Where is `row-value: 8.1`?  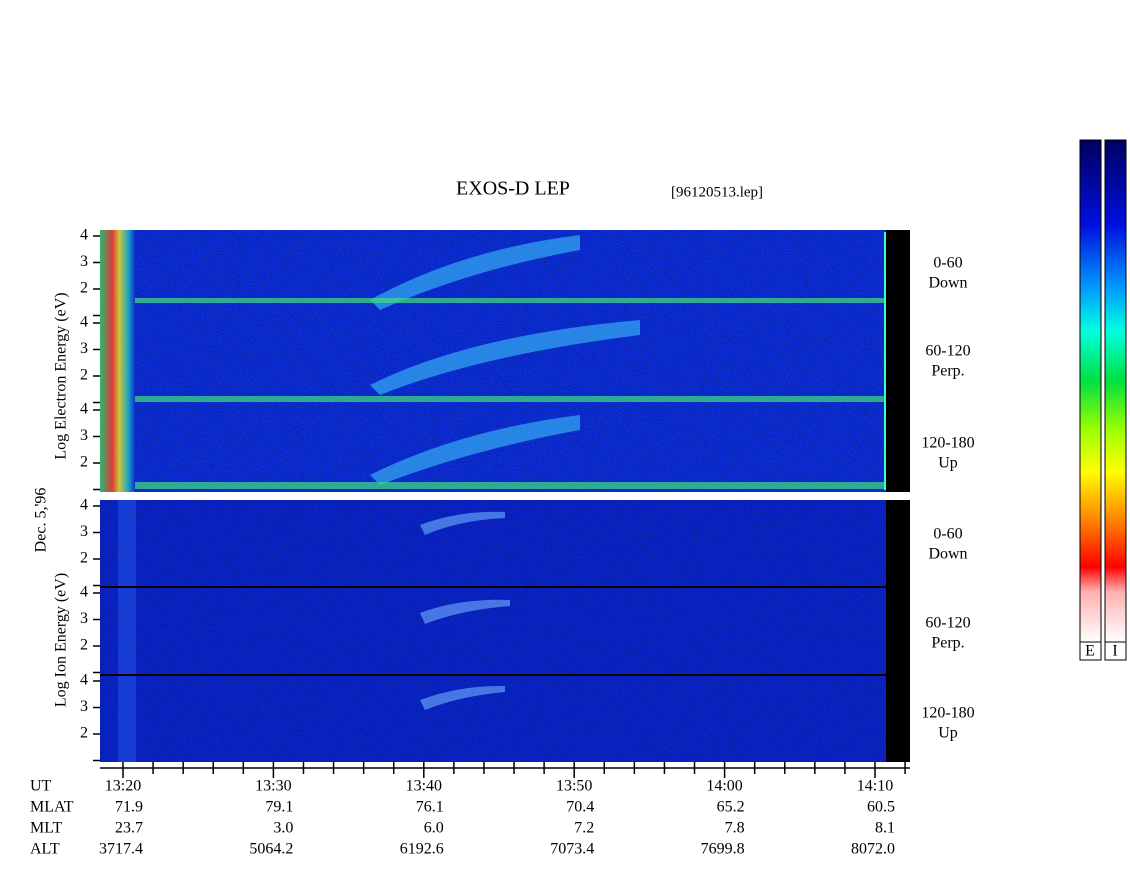 row-value: 8.1 is located at coordinates (885, 828).